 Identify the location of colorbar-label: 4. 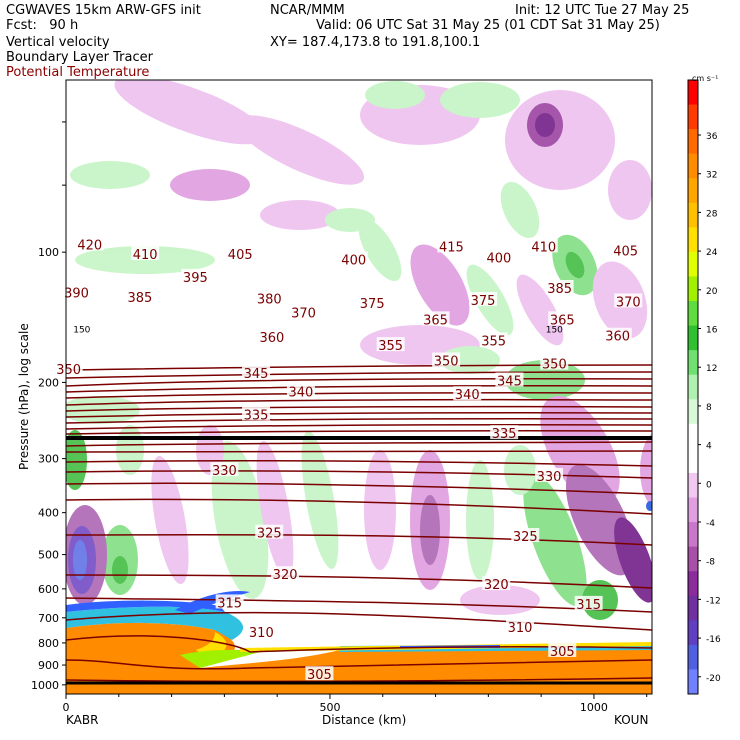
(709, 447).